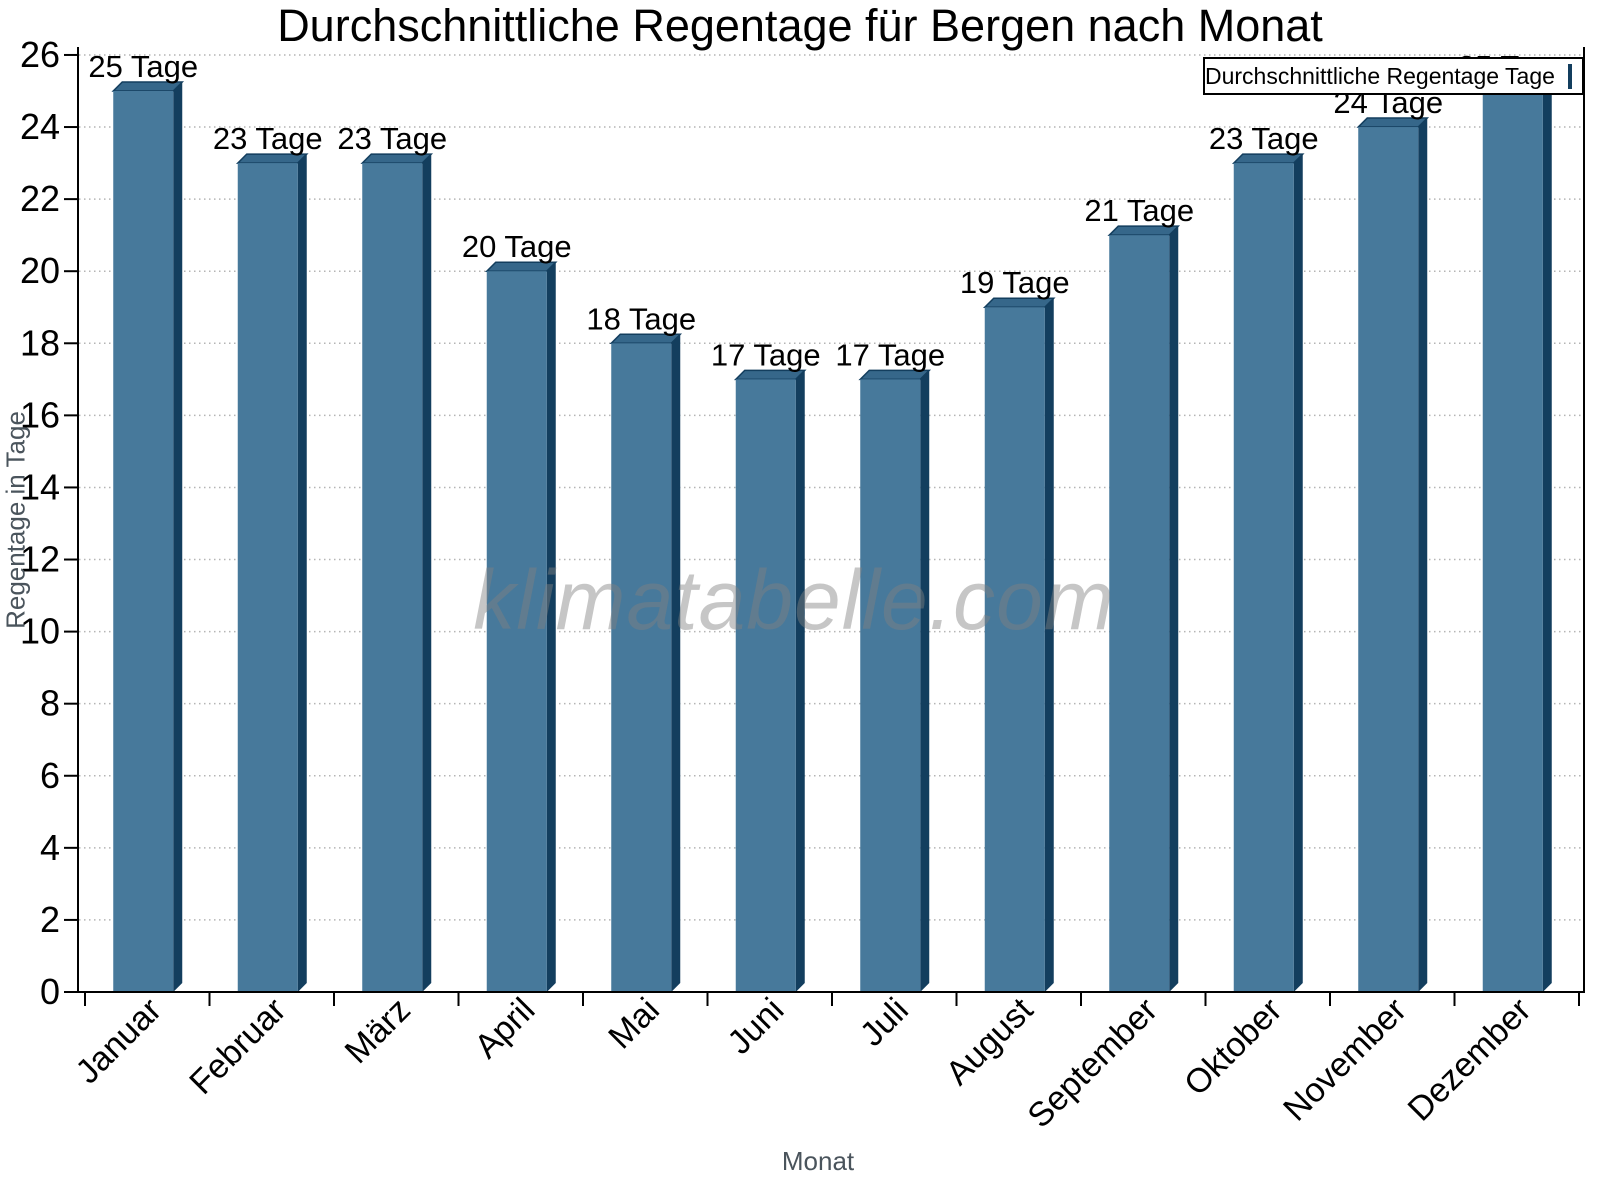 The image size is (1600, 1200). What do you see at coordinates (50, 919) in the screenshot?
I see `y-tick-label: 2` at bounding box center [50, 919].